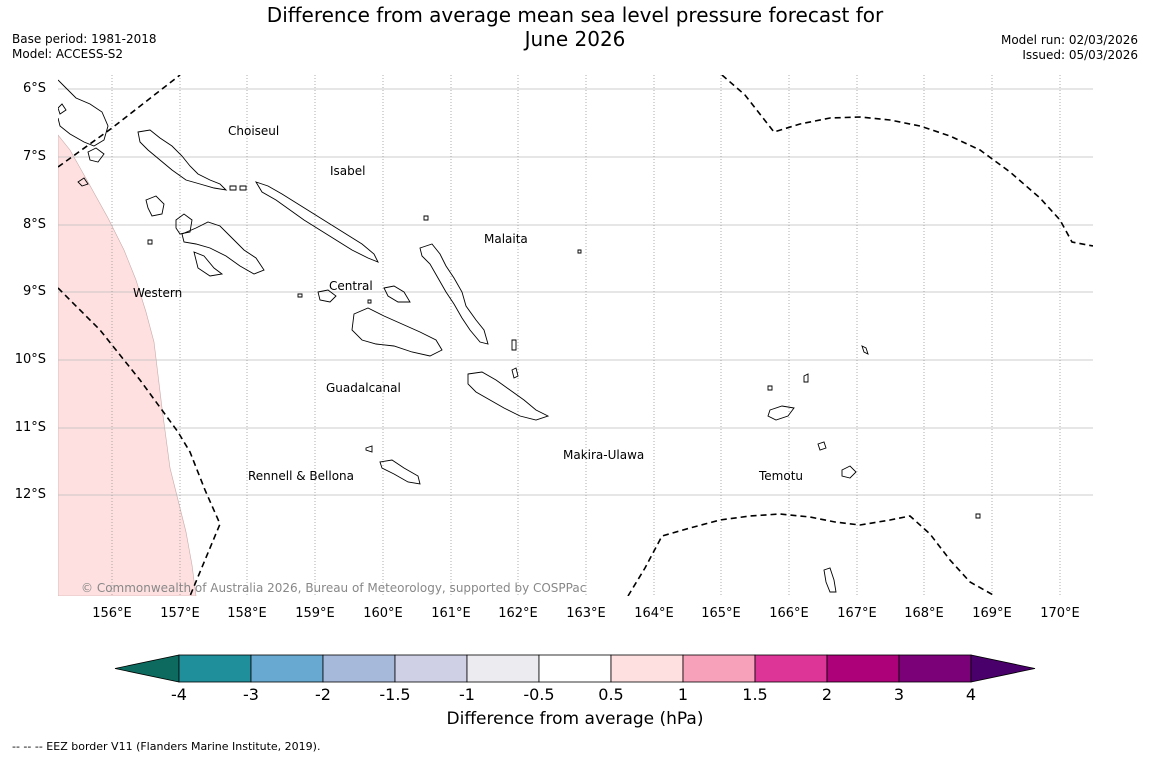 This screenshot has height=758, width=1150. I want to click on colorbar-tick: -0.5, so click(539, 694).